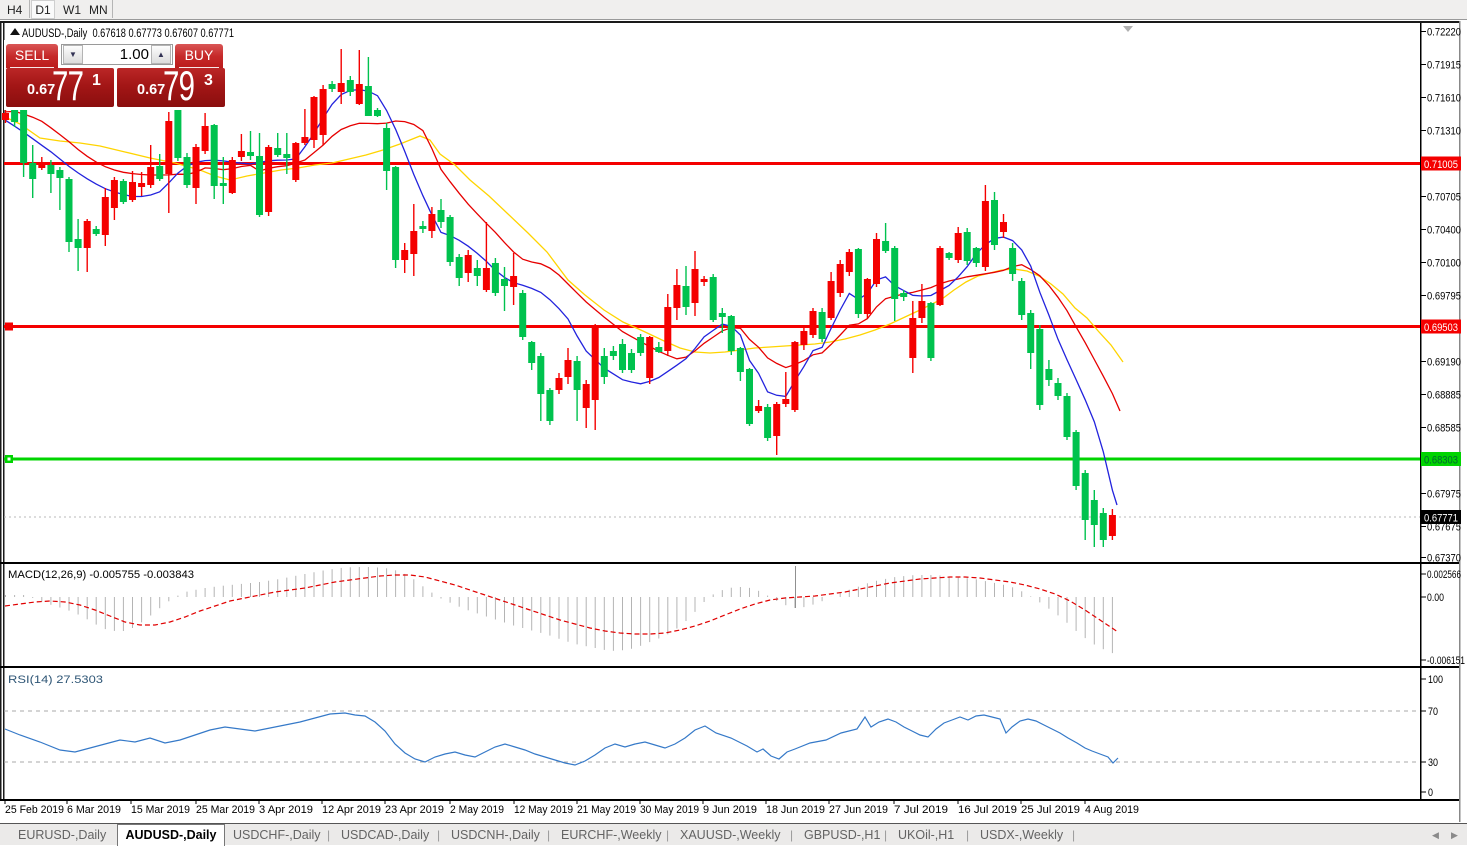 The image size is (1467, 850). I want to click on svg-text: -0.006151, so click(1446, 661).